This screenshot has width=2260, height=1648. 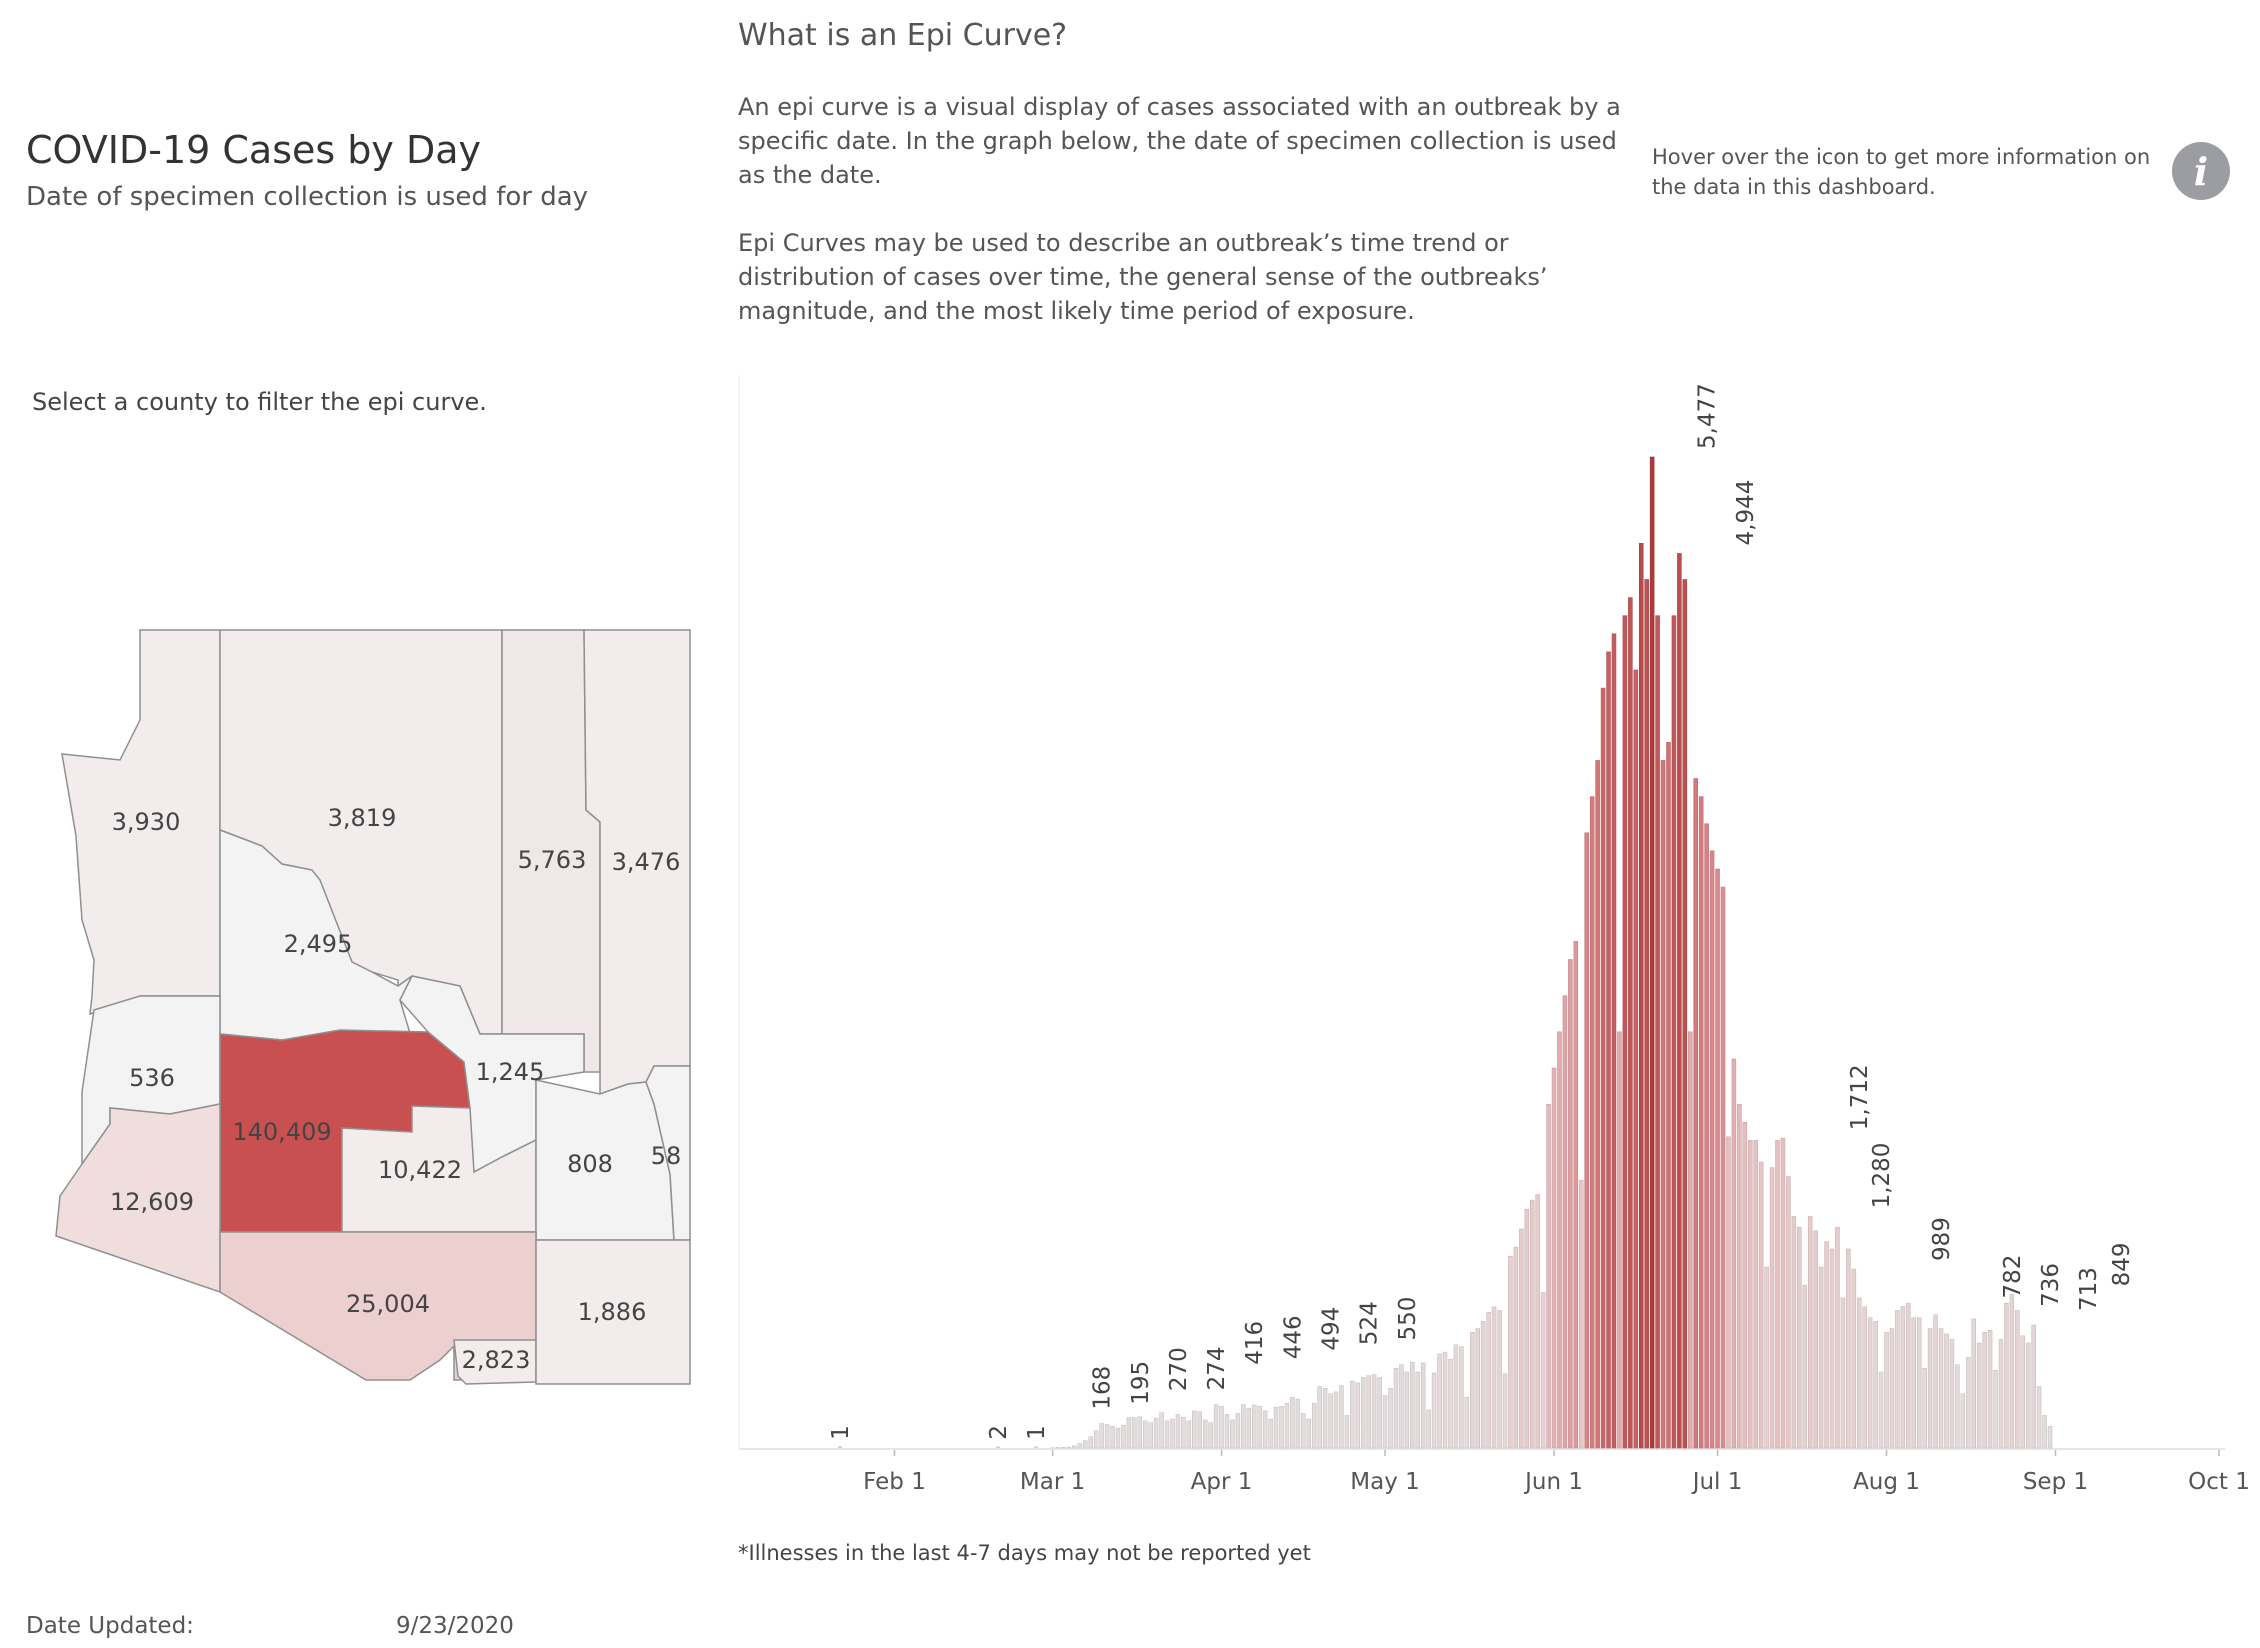 What do you see at coordinates (2201, 171) in the screenshot?
I see `info-icon: i` at bounding box center [2201, 171].